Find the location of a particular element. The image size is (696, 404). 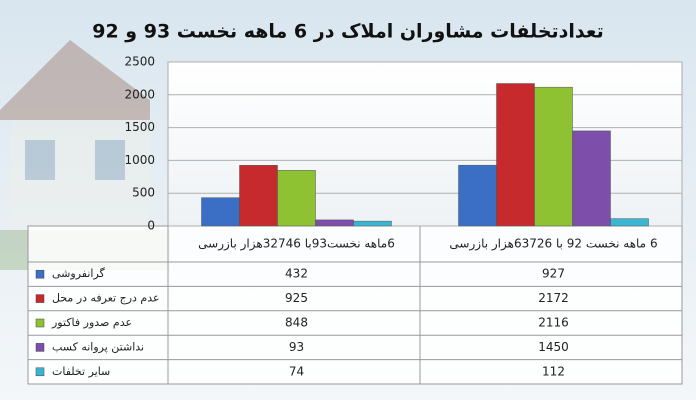

category-label: 6 ماهه نخست 92 با 63726هزار بازرسی is located at coordinates (553, 244).